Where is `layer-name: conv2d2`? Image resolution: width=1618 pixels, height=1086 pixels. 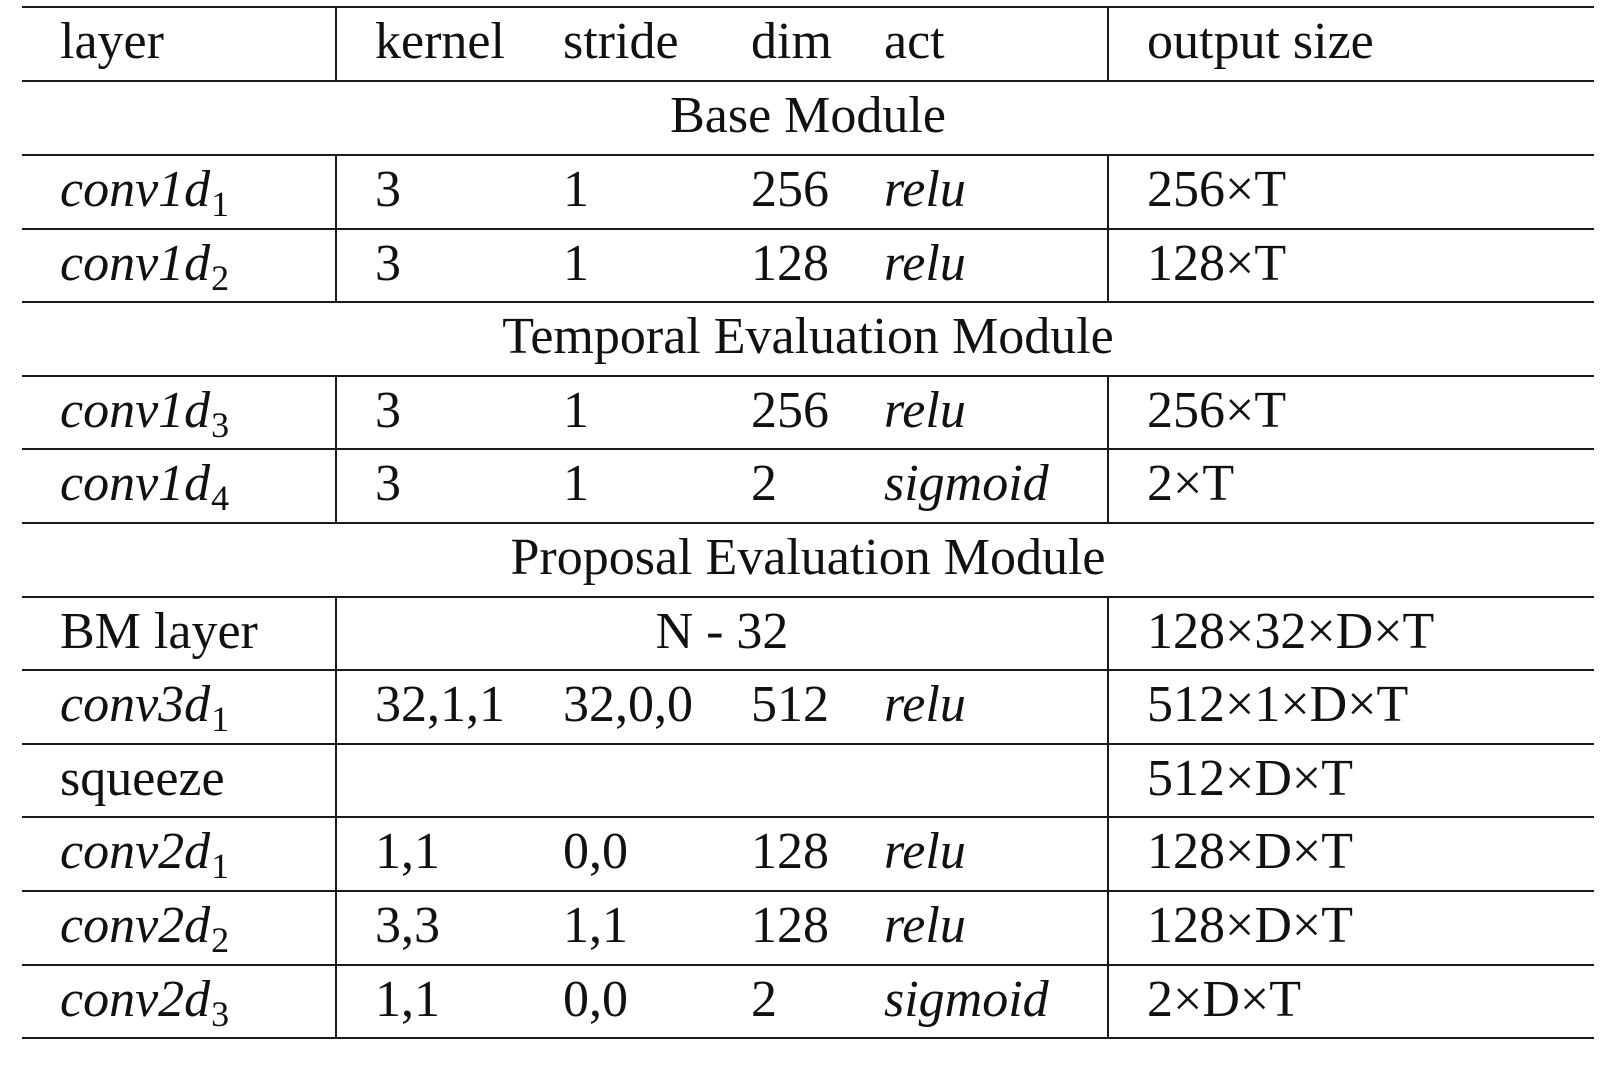
layer-name: conv2d2 is located at coordinates (145, 928).